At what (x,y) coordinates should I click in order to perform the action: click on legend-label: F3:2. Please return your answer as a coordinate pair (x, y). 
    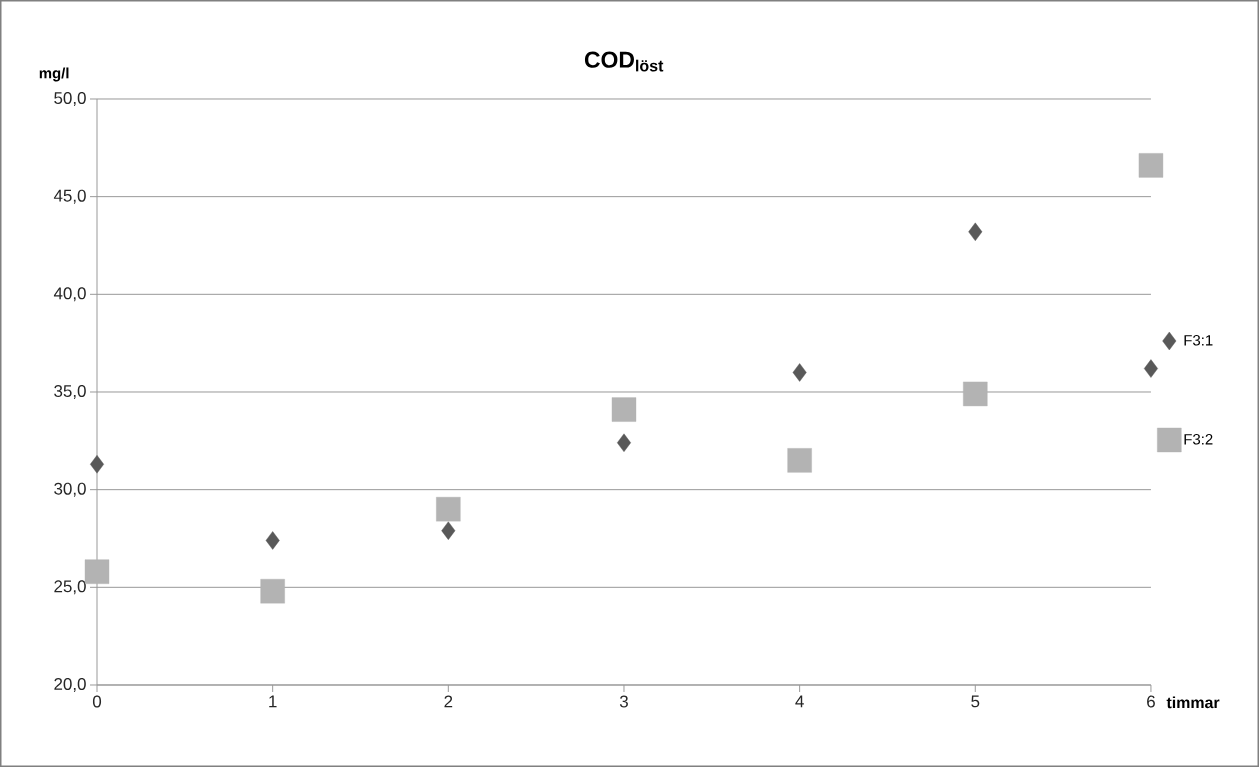
    Looking at the image, I should click on (1198, 439).